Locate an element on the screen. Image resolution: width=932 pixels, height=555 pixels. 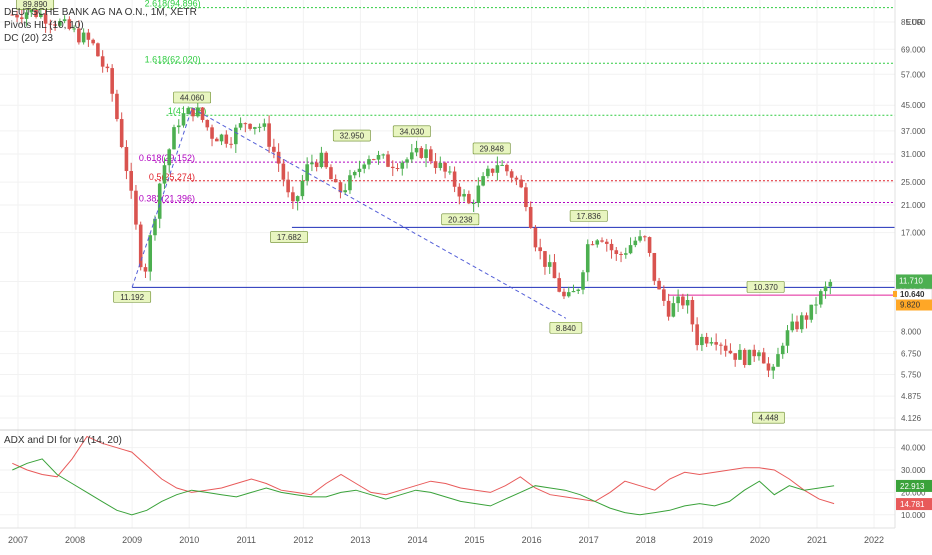
pivot-label-17.682: 17.682 is located at coordinates (289, 237).